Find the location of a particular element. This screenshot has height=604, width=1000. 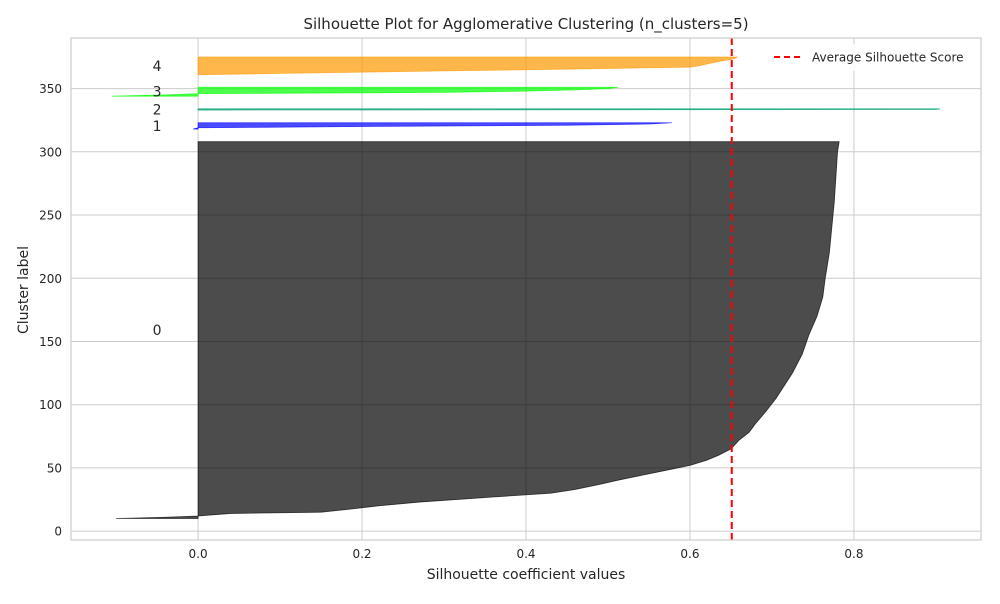

y-tick-label: 200 is located at coordinates (50, 279).